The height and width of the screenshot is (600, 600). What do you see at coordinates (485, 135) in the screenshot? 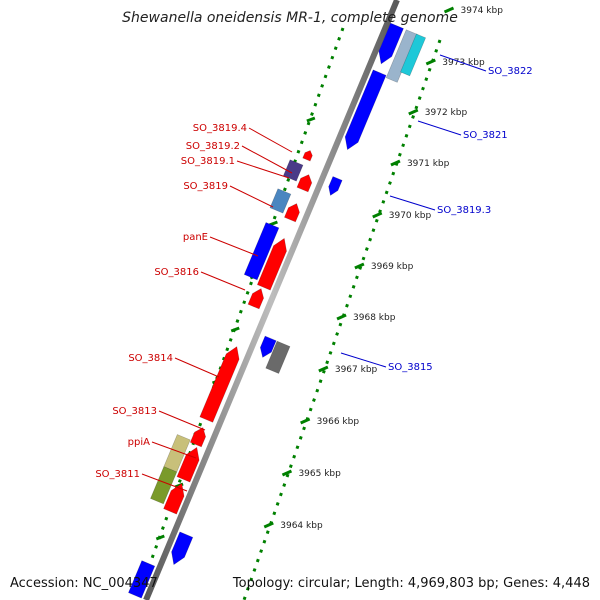
I see `gene-label-right: SO_3821` at bounding box center [485, 135].